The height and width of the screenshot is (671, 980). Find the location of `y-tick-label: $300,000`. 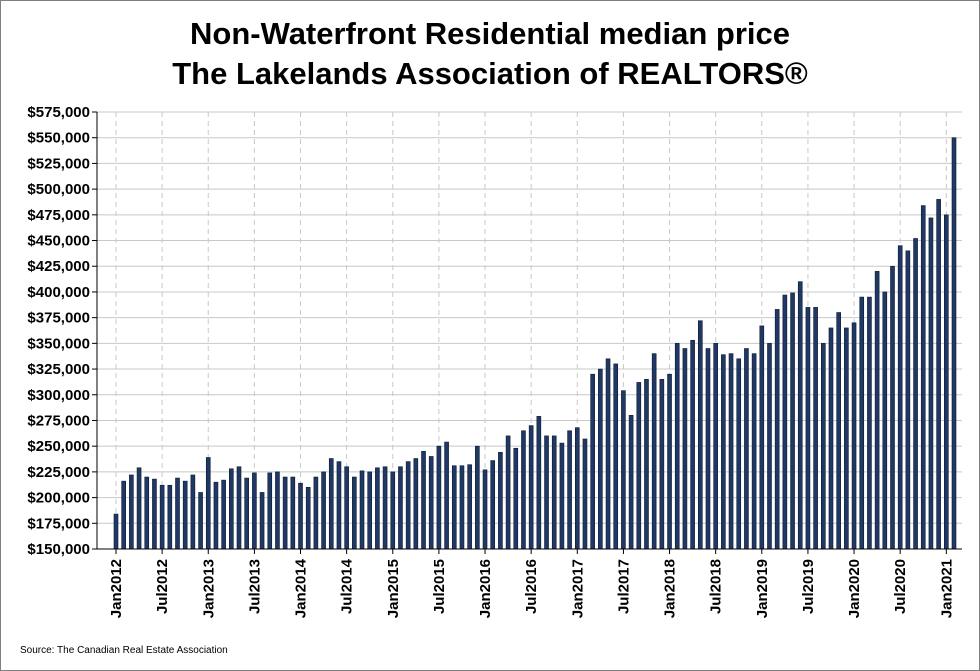

y-tick-label: $300,000 is located at coordinates (58, 395).